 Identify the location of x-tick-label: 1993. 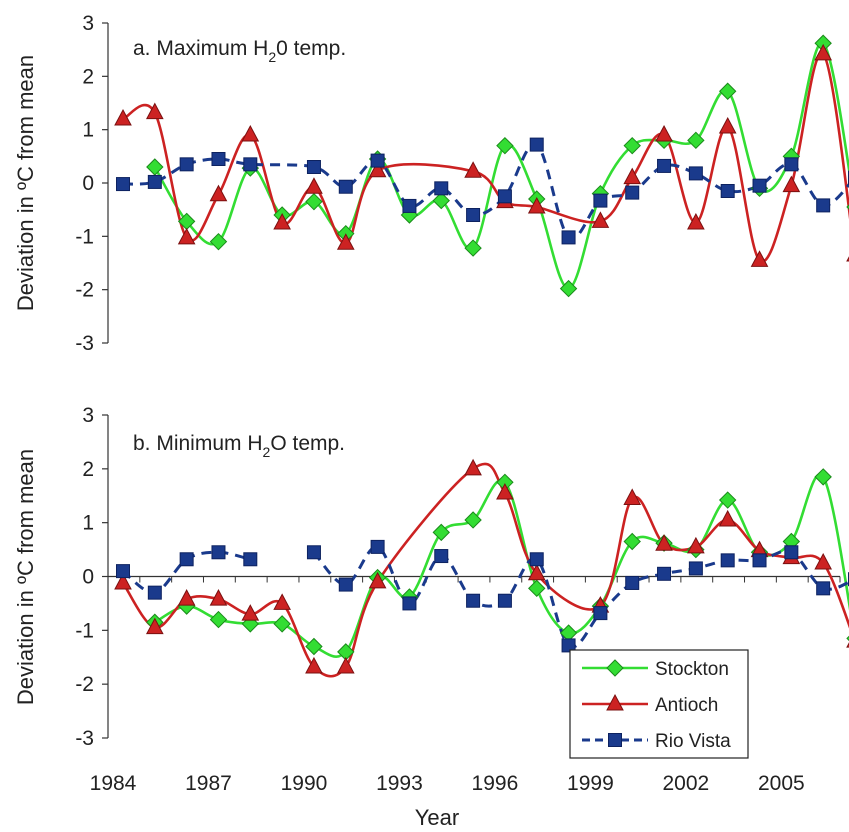
(399, 783).